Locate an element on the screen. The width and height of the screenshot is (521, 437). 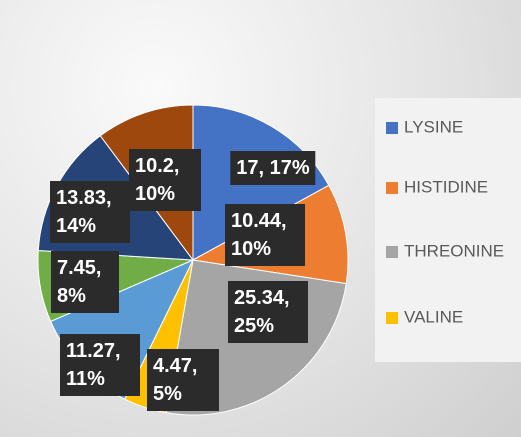
data-label: 10.2, 10% is located at coordinates (165, 180).